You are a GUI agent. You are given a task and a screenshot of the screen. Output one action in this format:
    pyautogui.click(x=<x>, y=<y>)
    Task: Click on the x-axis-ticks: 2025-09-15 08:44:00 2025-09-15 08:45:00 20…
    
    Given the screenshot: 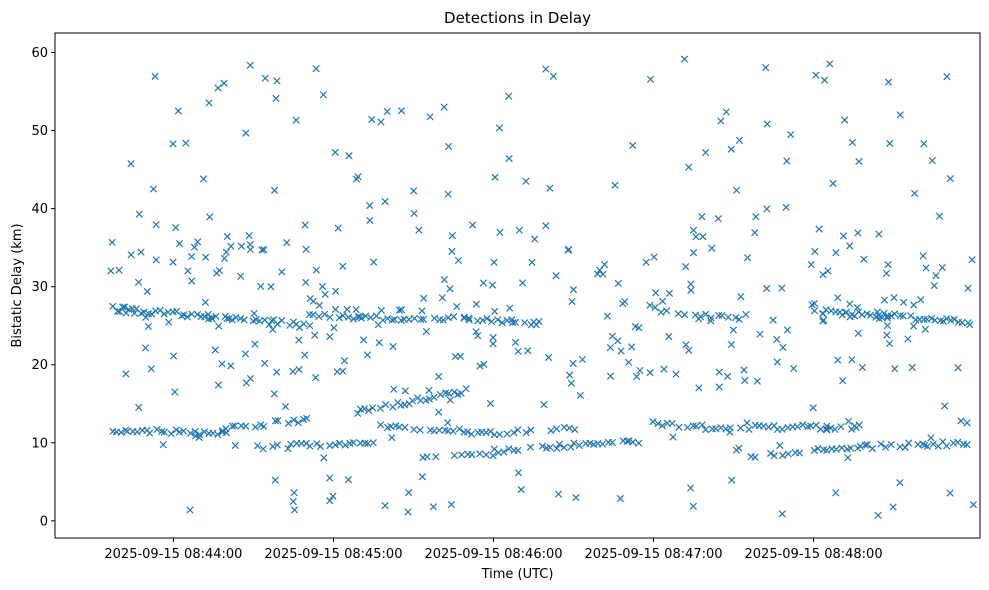 What is the action you would take?
    pyautogui.click(x=493, y=550)
    